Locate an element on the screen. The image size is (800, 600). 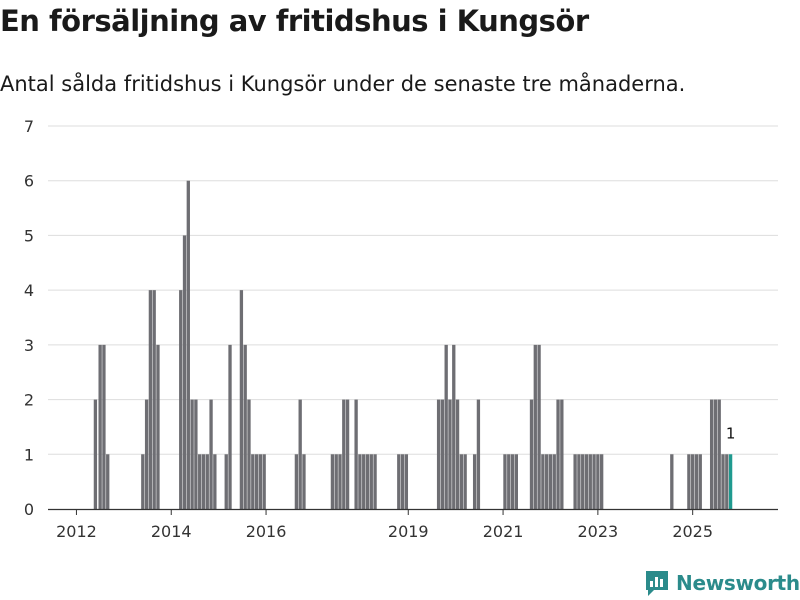
y-tick-label: 2 is located at coordinates (29, 400).